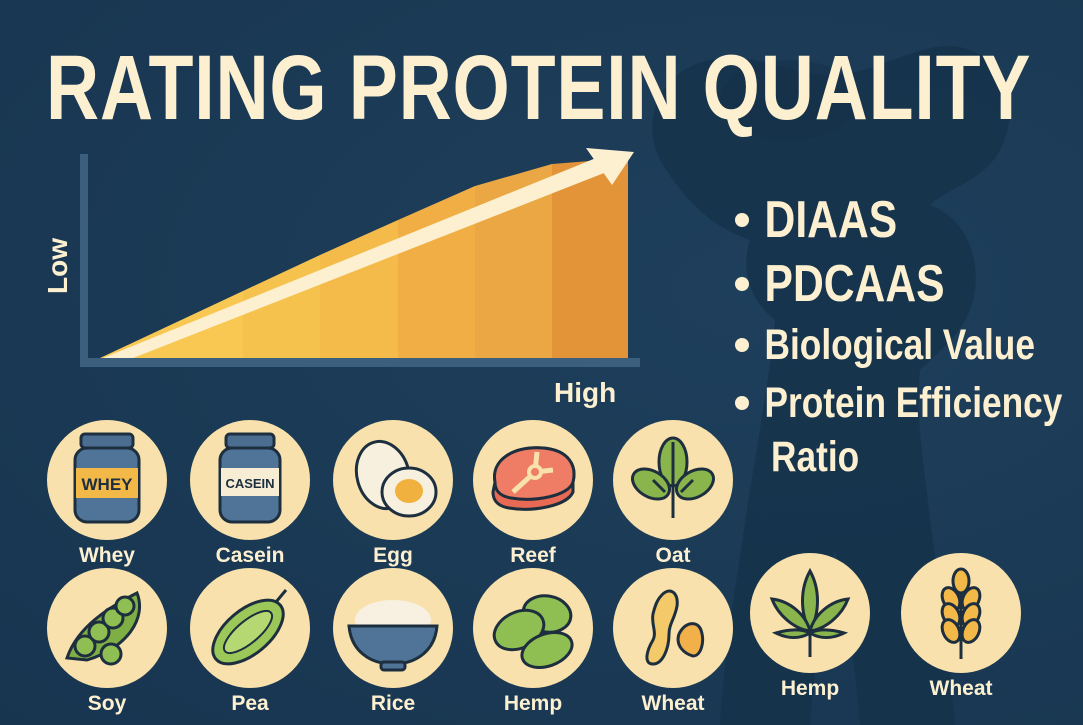 This screenshot has height=725, width=1083. I want to click on svg-text: CASEIN, so click(249, 483).